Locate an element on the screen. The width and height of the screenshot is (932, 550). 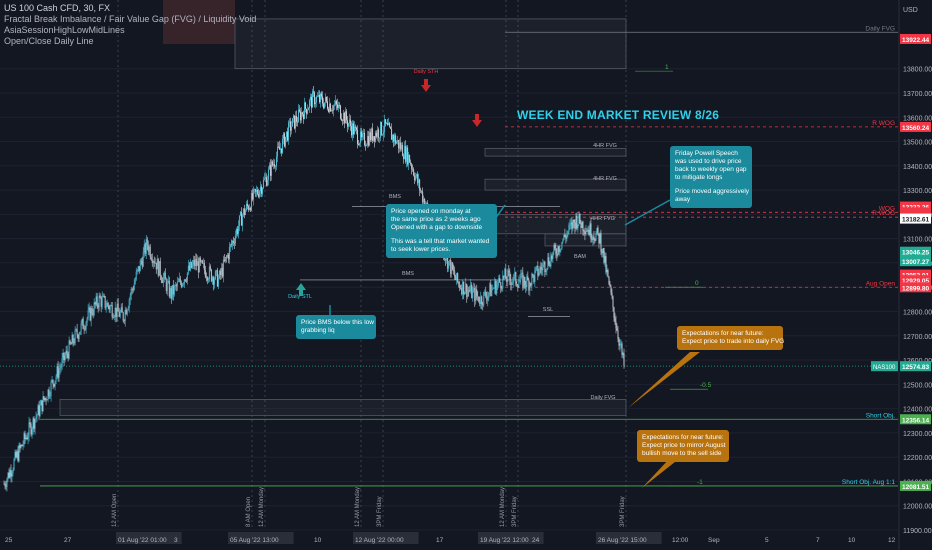
symbol-title: US 100 Cash CFD, 30, FX is located at coordinates (57, 8).